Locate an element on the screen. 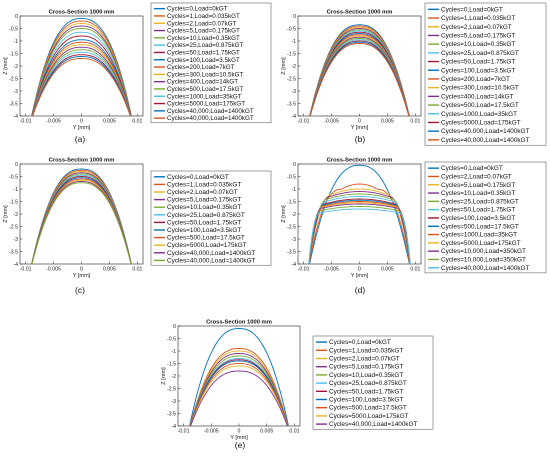 The image size is (550, 461). x-tick-label: 0.005 is located at coordinates (266, 432).